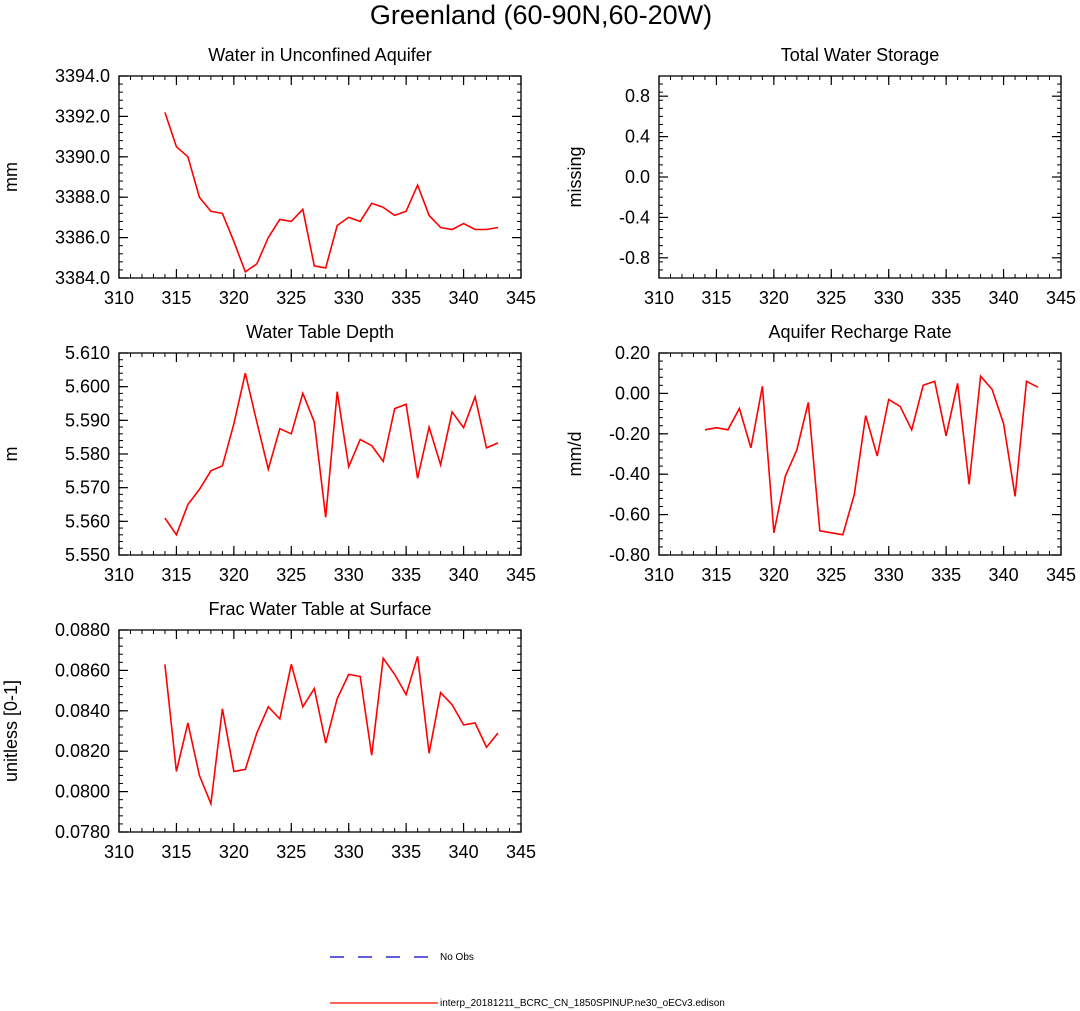 This screenshot has width=1080, height=1011. Describe the element at coordinates (82, 751) in the screenshot. I see `y-tick-label: 0.0820` at that location.